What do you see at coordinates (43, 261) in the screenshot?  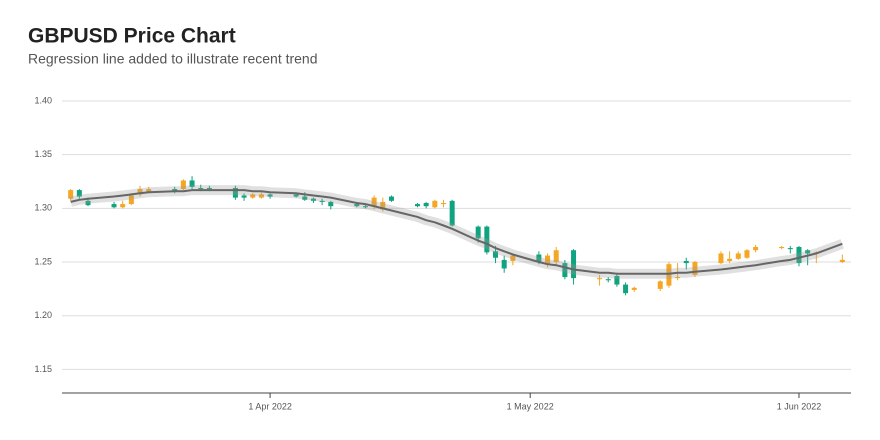 I see `y-tick-label: 1.25` at bounding box center [43, 261].